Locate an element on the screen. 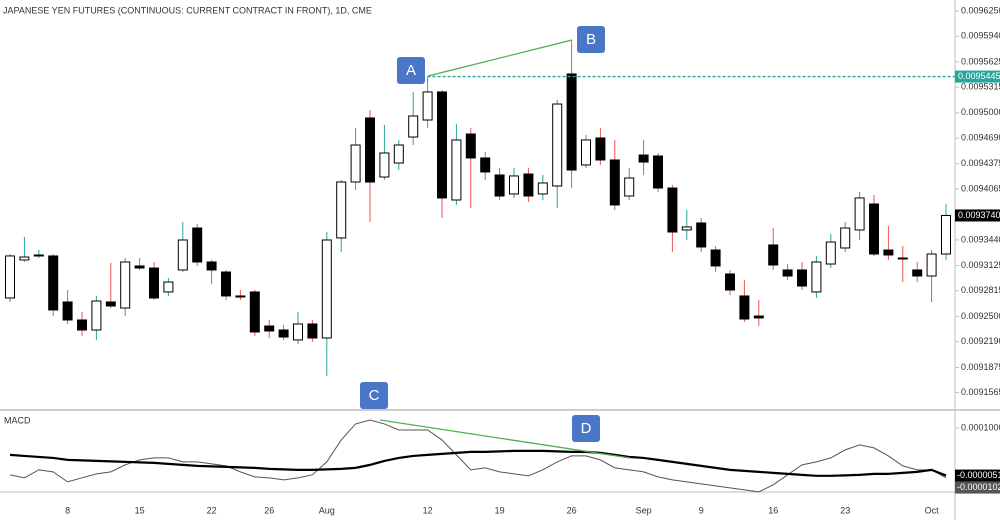 This screenshot has width=1000, height=520. annotation-b: B is located at coordinates (591, 39).